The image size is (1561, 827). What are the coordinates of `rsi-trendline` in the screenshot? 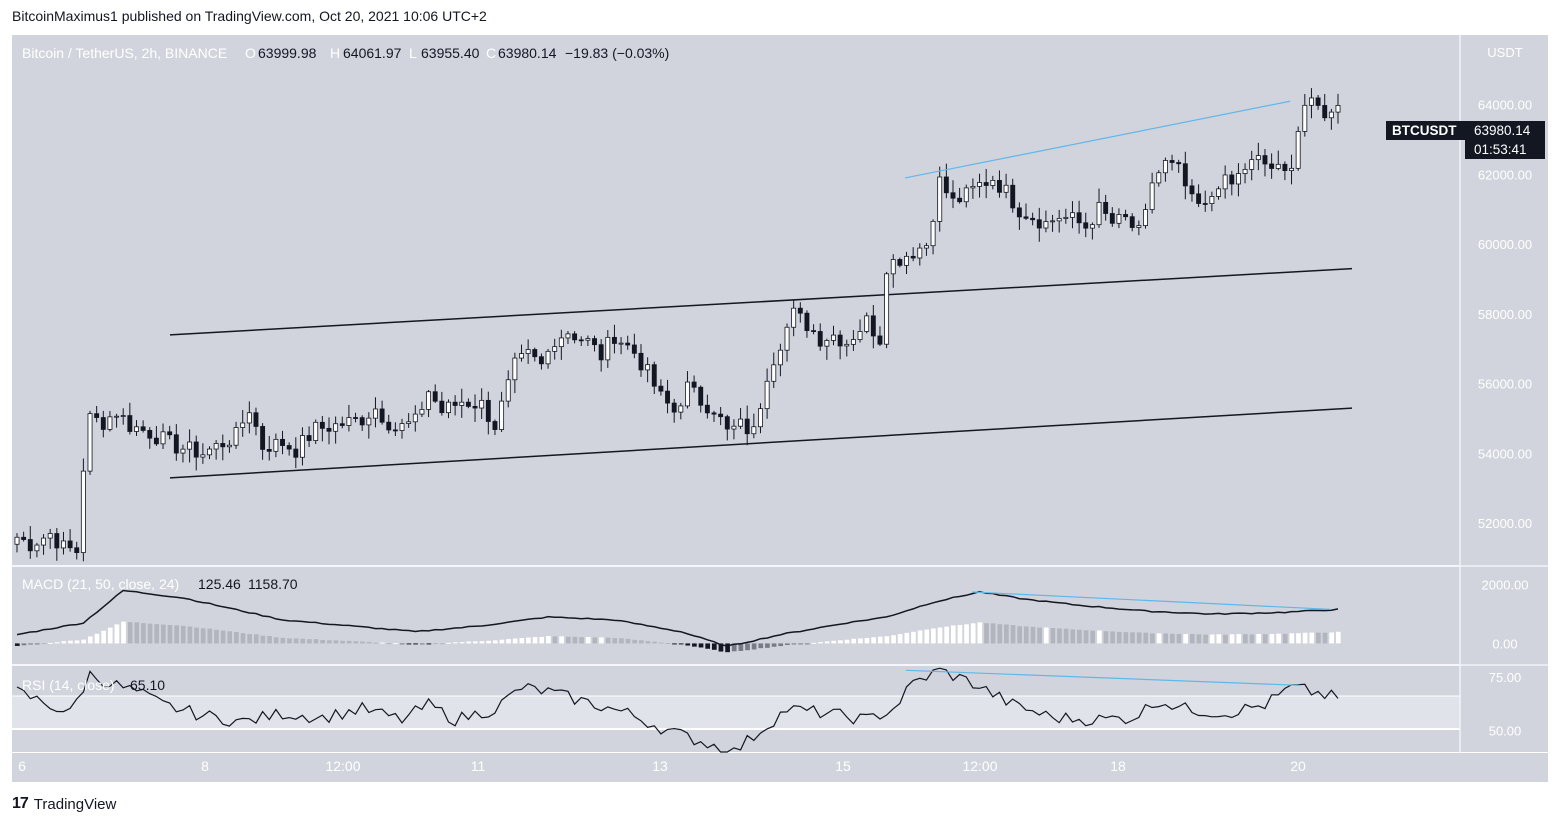 It's located at (1103, 677).